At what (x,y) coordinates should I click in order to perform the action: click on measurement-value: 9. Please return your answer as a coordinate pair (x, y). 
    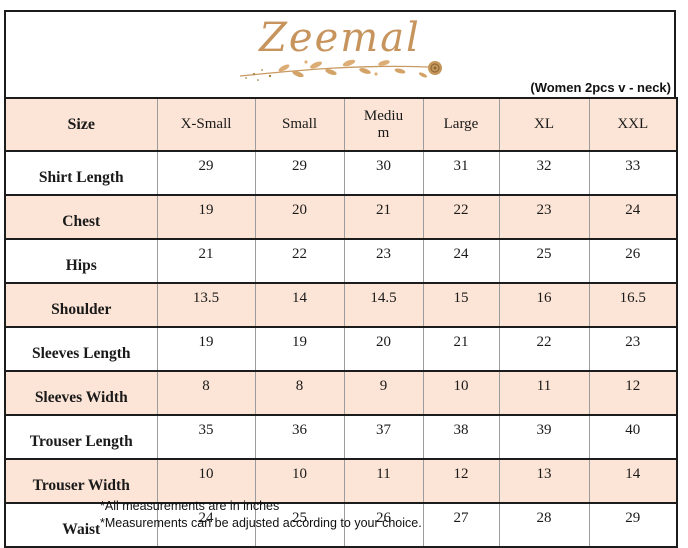
    Looking at the image, I should click on (383, 393).